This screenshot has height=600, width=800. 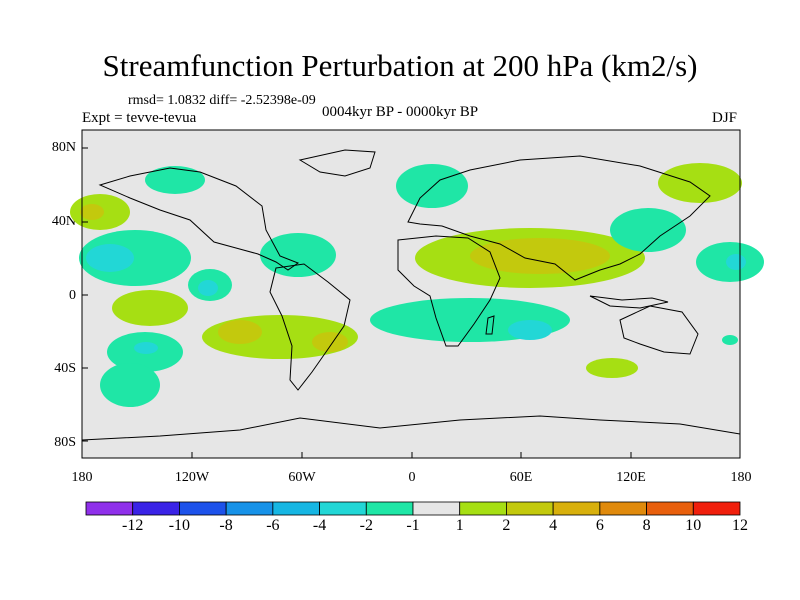 I want to click on colorbar-label: 8, so click(x=646, y=525).